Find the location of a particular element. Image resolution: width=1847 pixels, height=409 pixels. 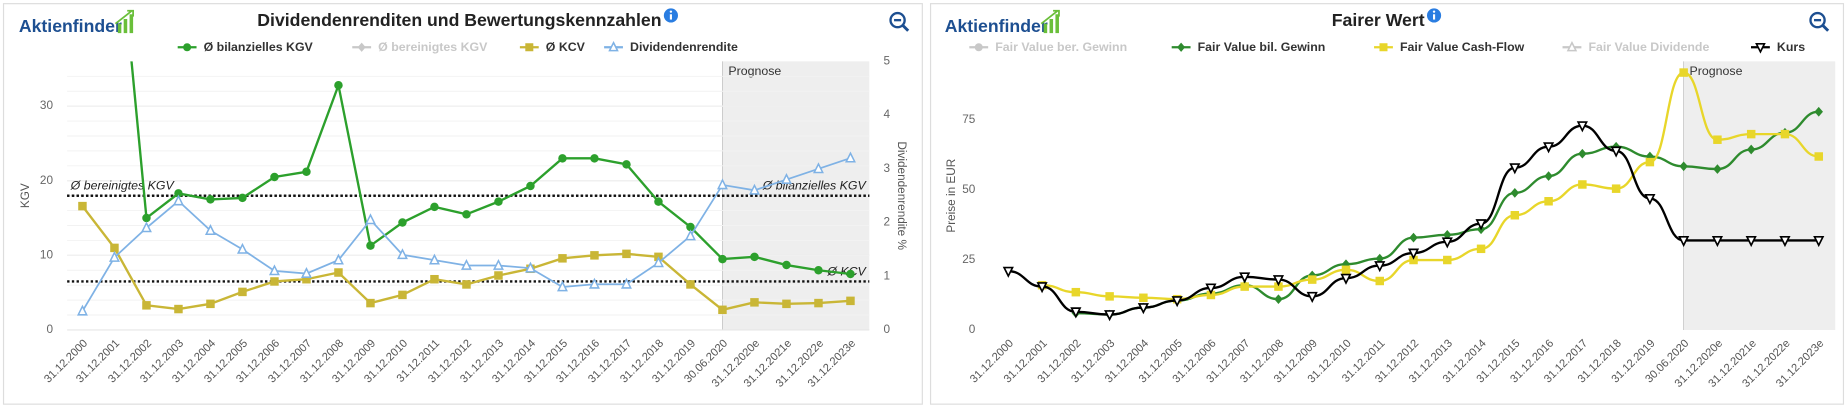

legend-item: Fair Value Dividende is located at coordinates (1636, 47).